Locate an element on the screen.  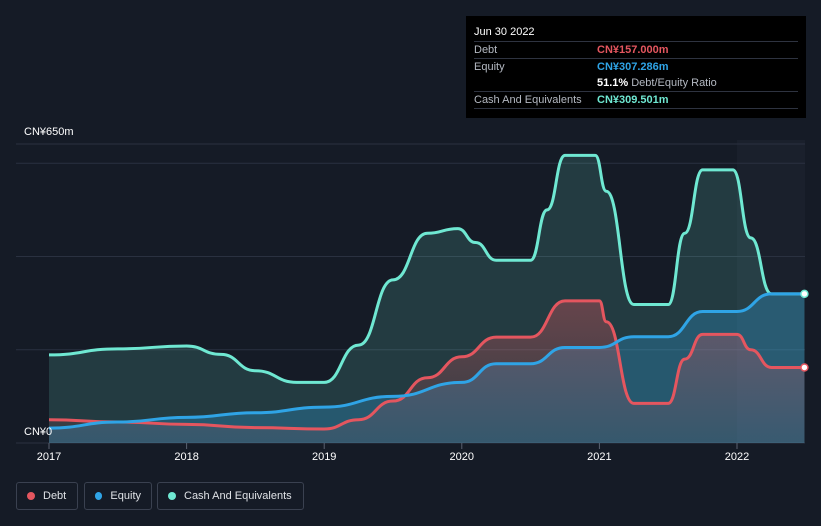
tooltip-ratio-value: 51.1% is located at coordinates (613, 83).